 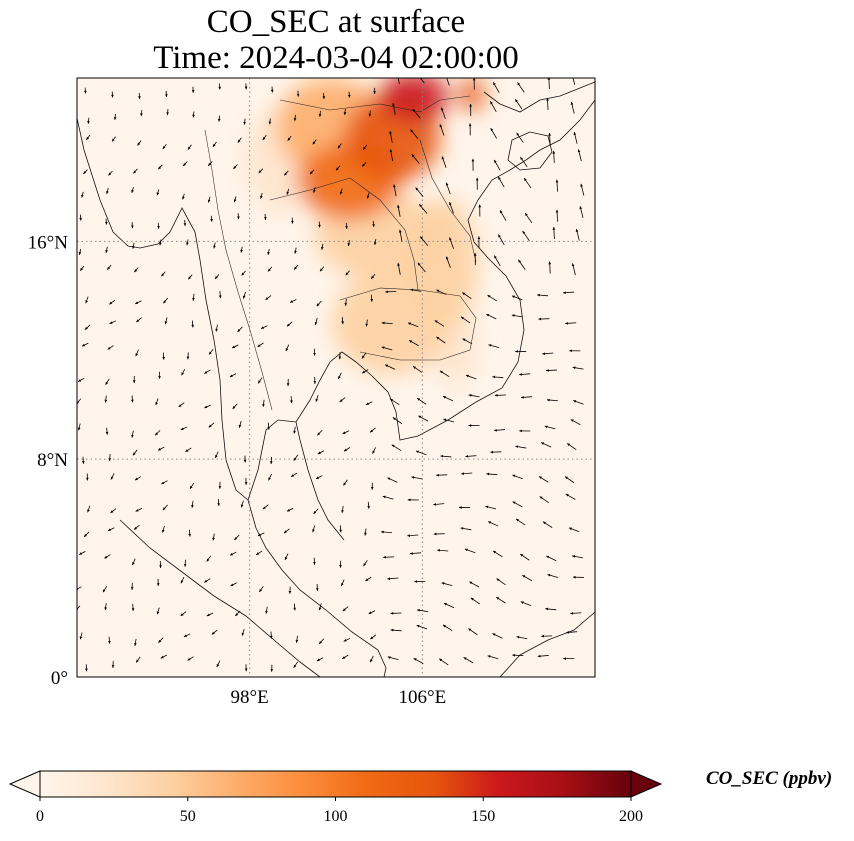 What do you see at coordinates (48, 242) in the screenshot?
I see `lat-tick-label: 16°N` at bounding box center [48, 242].